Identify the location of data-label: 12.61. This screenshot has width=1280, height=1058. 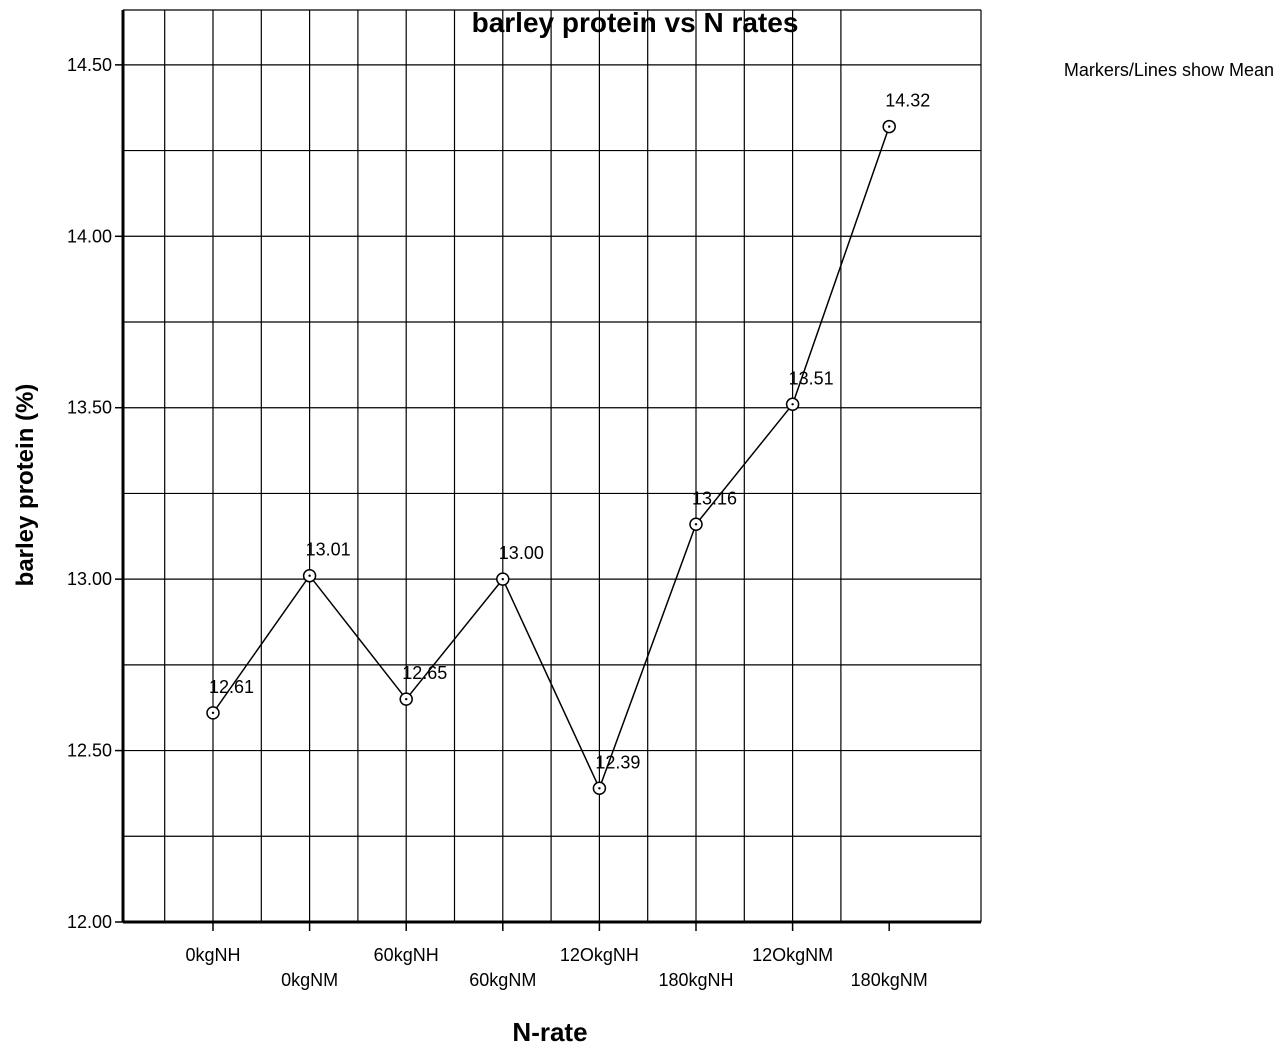
(231, 687).